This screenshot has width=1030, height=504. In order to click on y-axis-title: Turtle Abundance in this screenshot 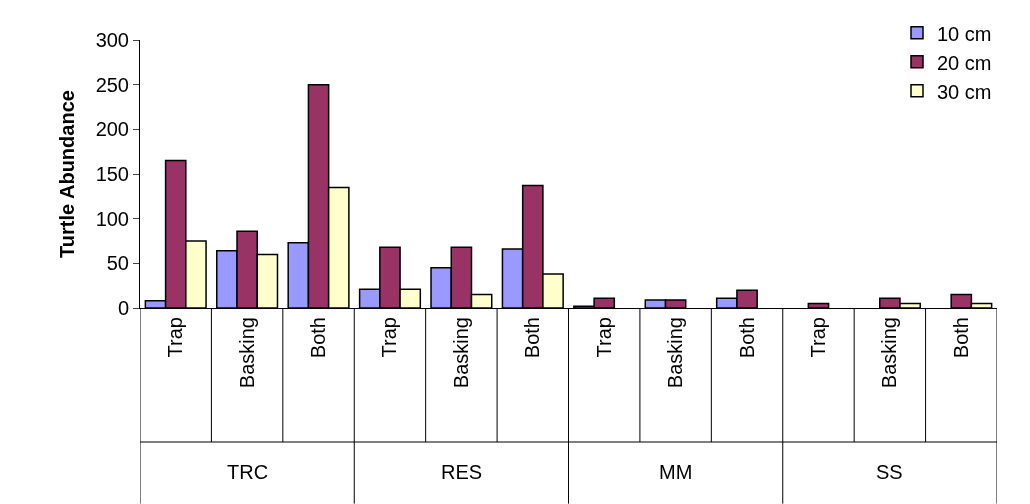, I will do `click(67, 174)`.